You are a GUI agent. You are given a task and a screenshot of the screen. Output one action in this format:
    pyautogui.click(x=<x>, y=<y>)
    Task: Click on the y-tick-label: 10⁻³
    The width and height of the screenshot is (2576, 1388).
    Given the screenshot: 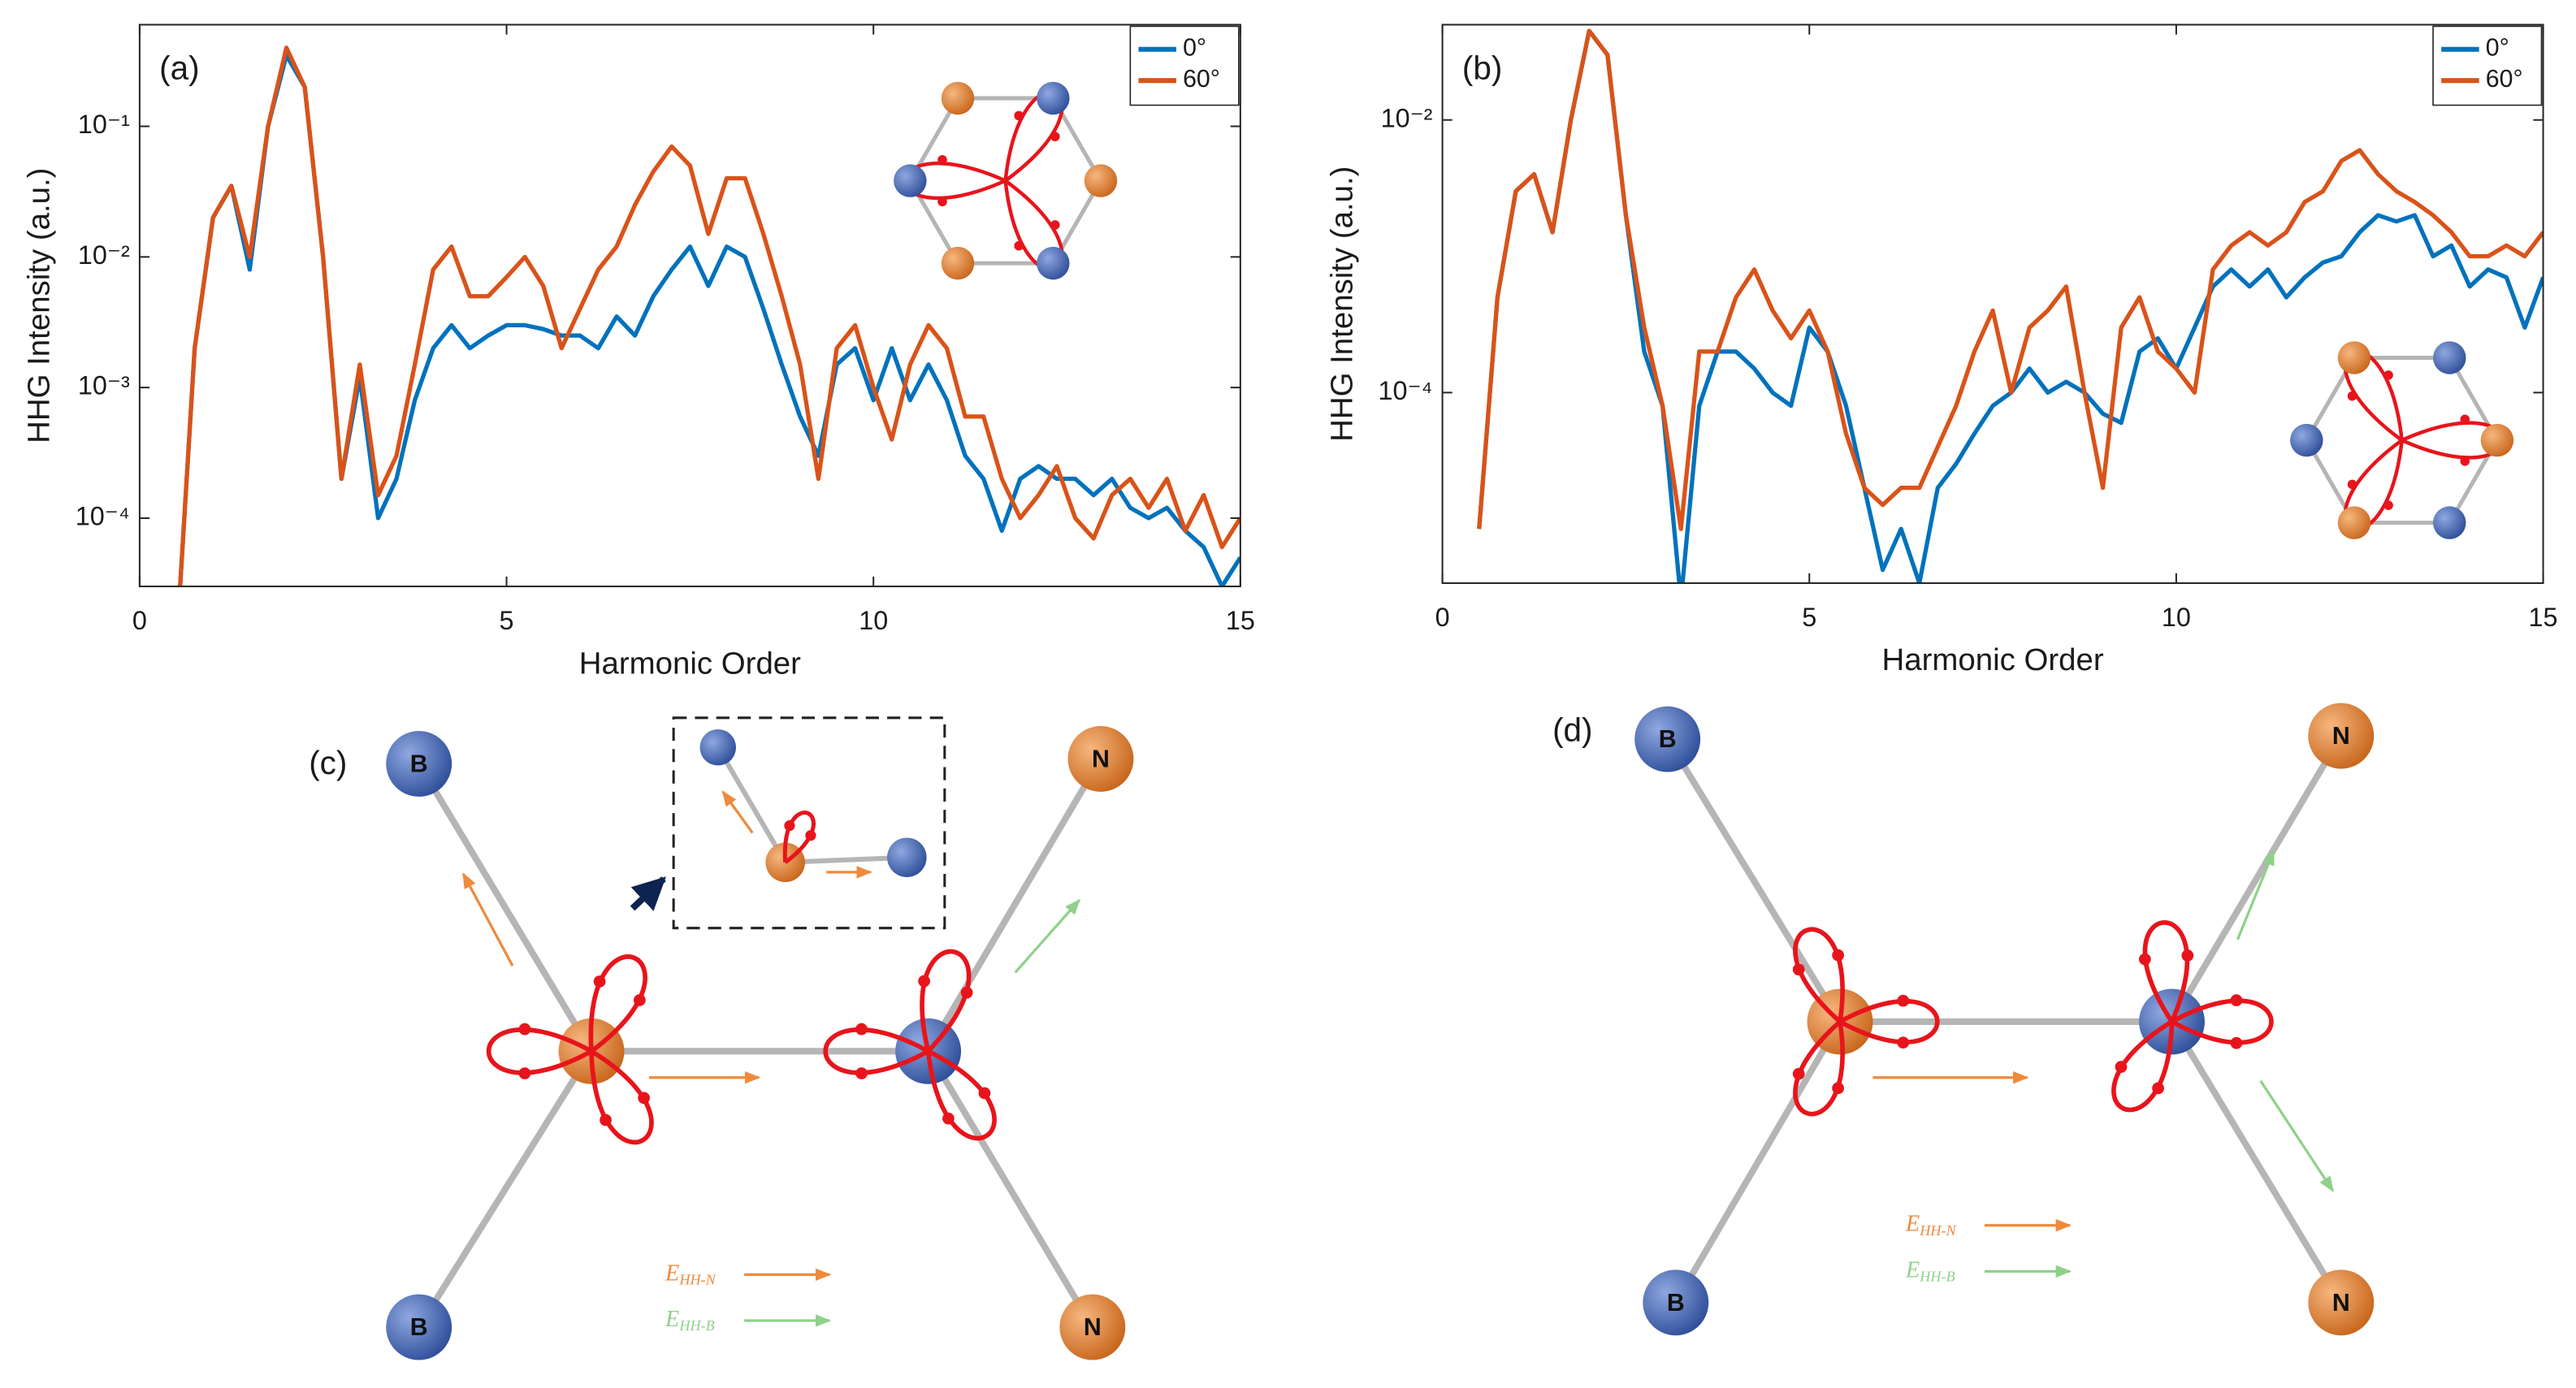 What is the action you would take?
    pyautogui.click(x=104, y=385)
    